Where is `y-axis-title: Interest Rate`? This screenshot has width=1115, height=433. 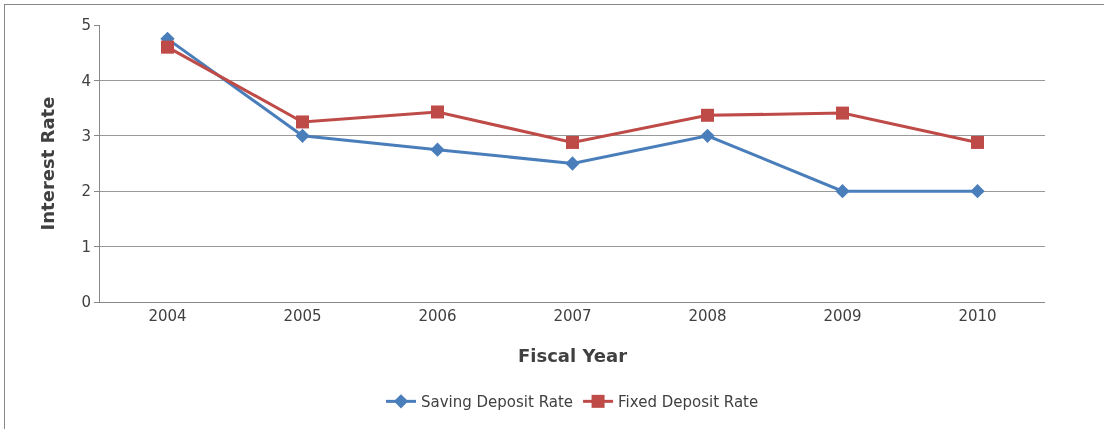 y-axis-title: Interest Rate is located at coordinates (47, 163).